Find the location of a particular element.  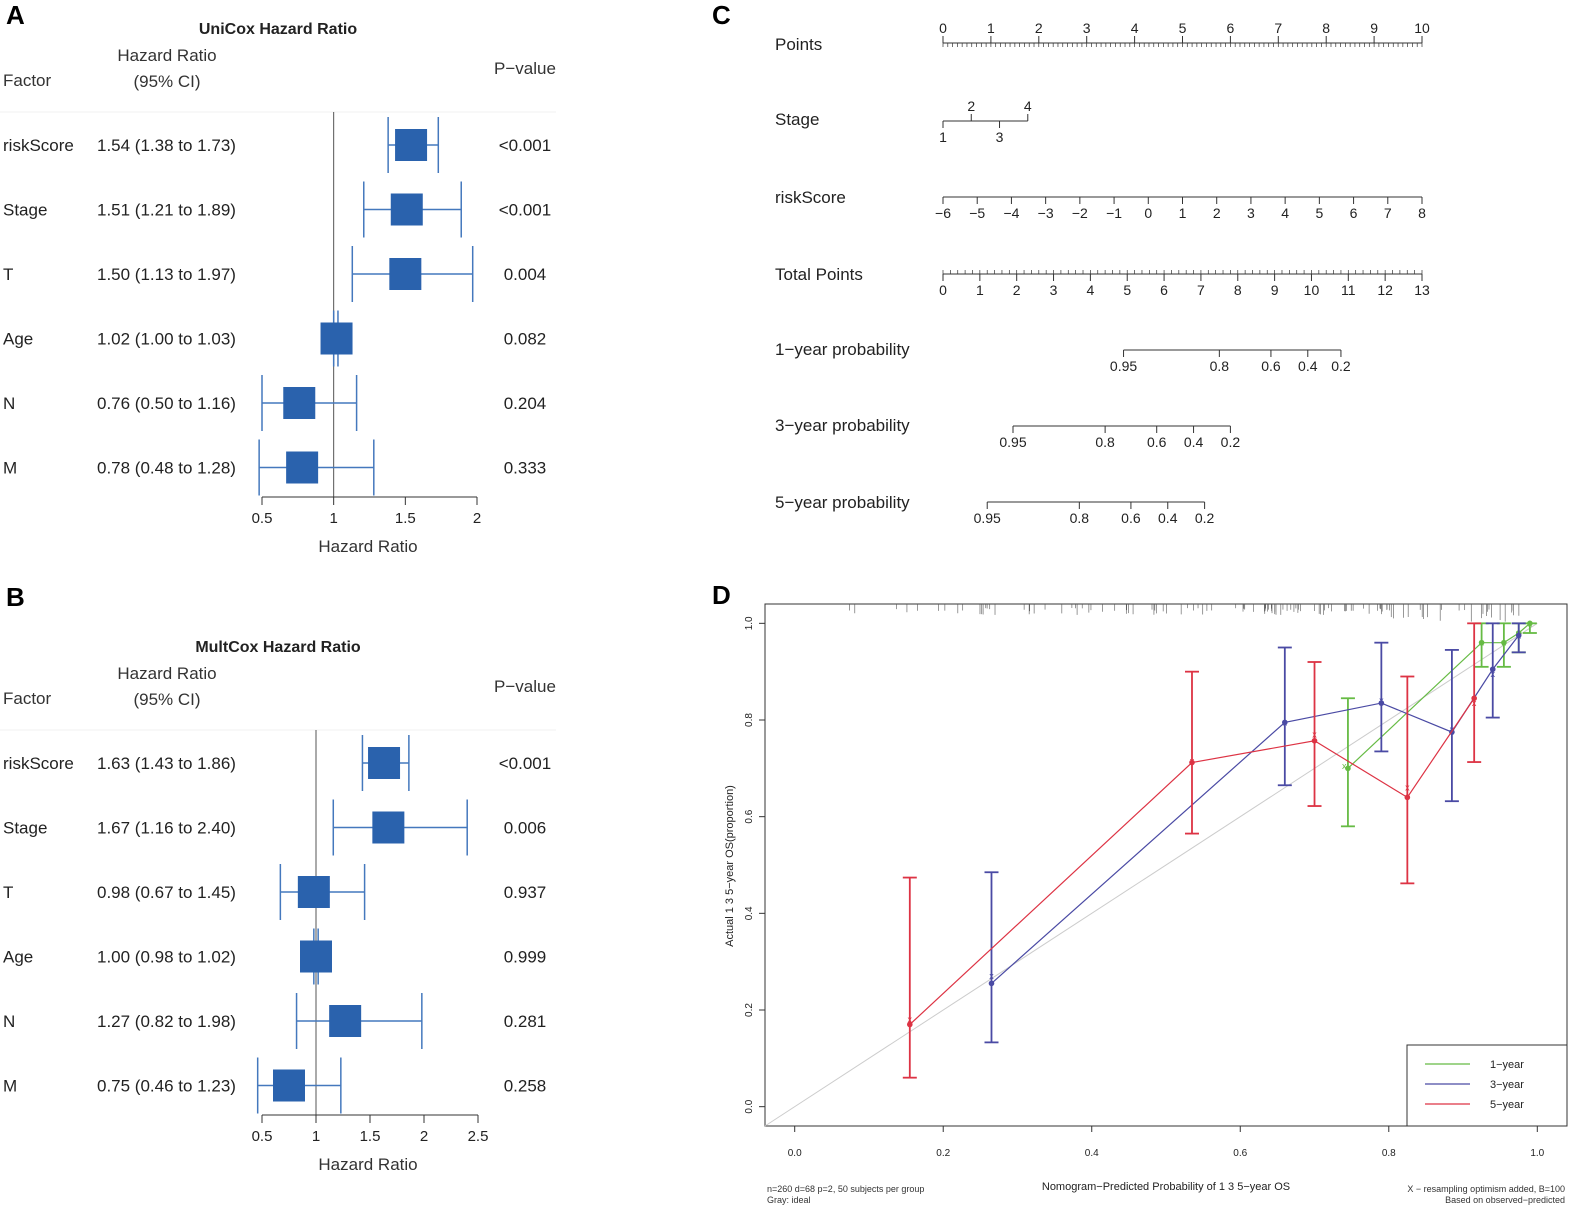

p-value-label: 0.281 is located at coordinates (525, 1021).